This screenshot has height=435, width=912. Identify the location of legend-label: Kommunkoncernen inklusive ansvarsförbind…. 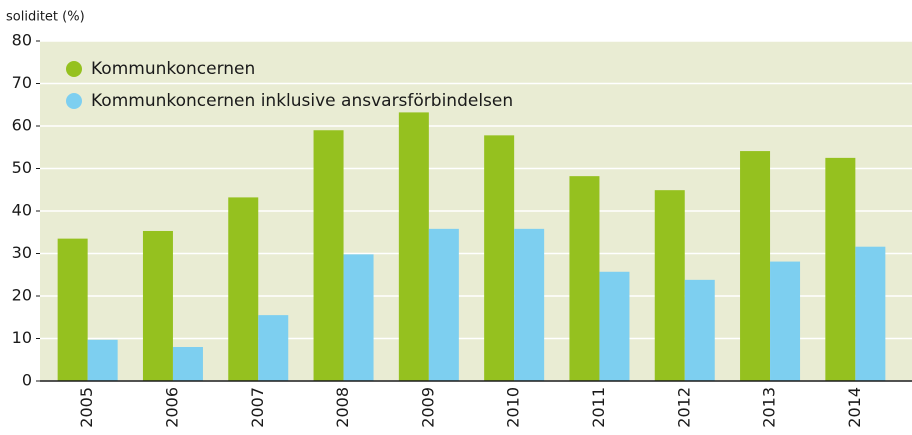
(302, 101).